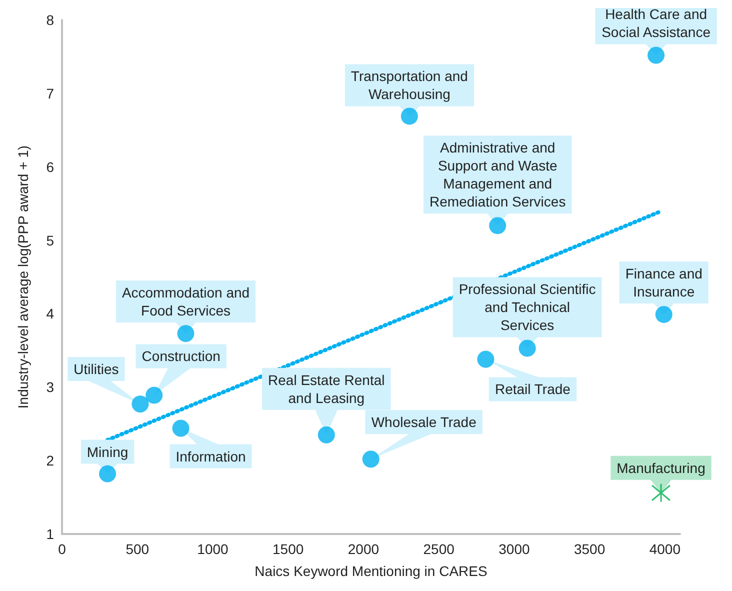  I want to click on y-tick-label: 4, so click(50, 314).